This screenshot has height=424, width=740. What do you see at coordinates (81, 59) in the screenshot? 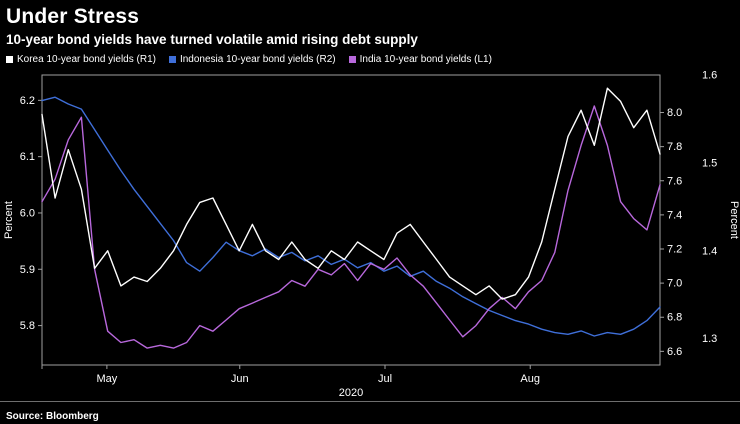
I see `legend-item-korea: Korea 10-year bond yields (R1)` at bounding box center [81, 59].